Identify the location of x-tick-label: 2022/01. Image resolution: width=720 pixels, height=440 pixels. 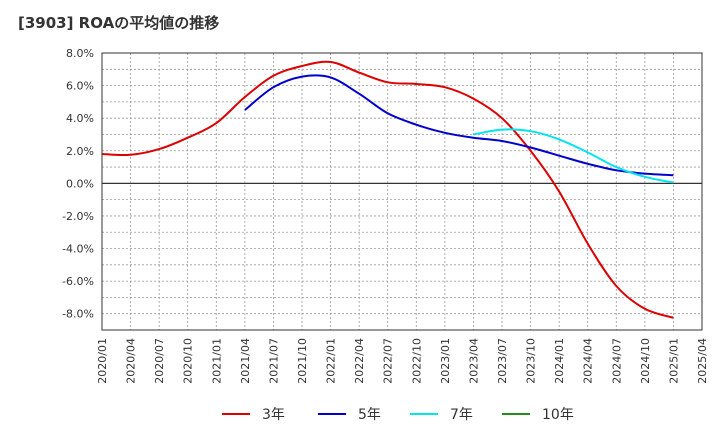
(331, 361).